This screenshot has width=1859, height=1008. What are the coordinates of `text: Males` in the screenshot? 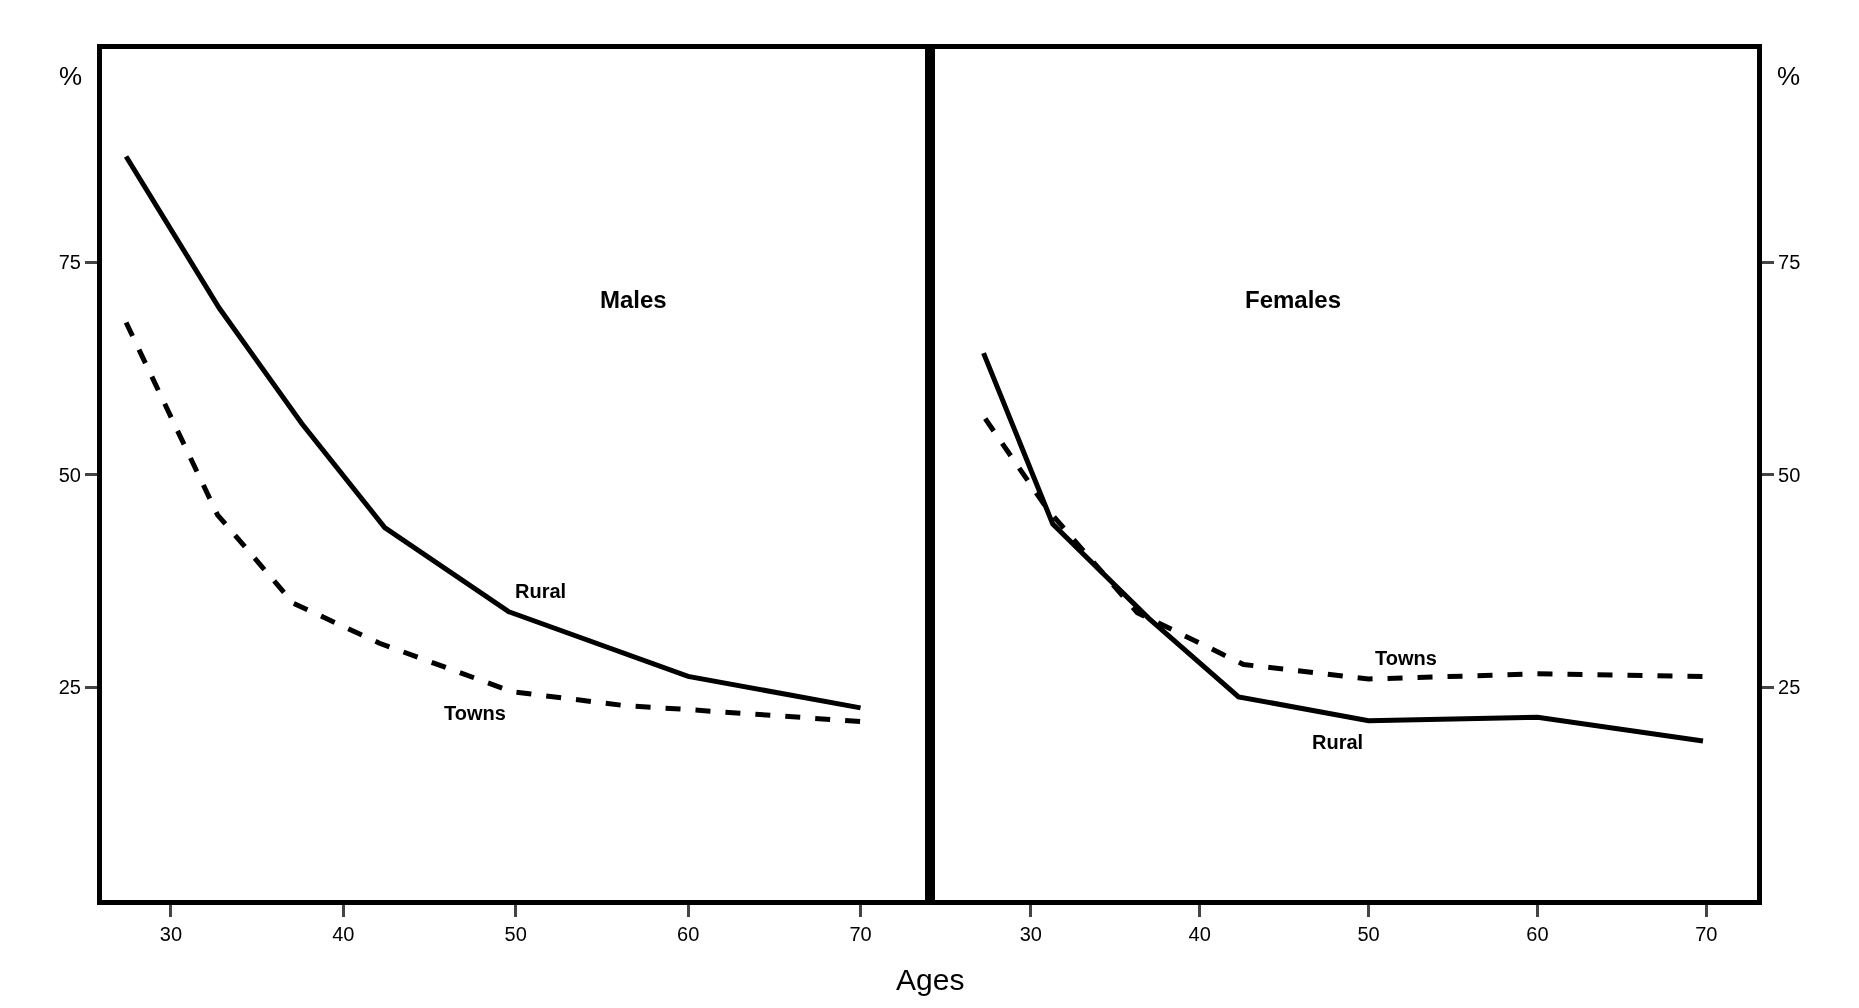 It's located at (633, 299).